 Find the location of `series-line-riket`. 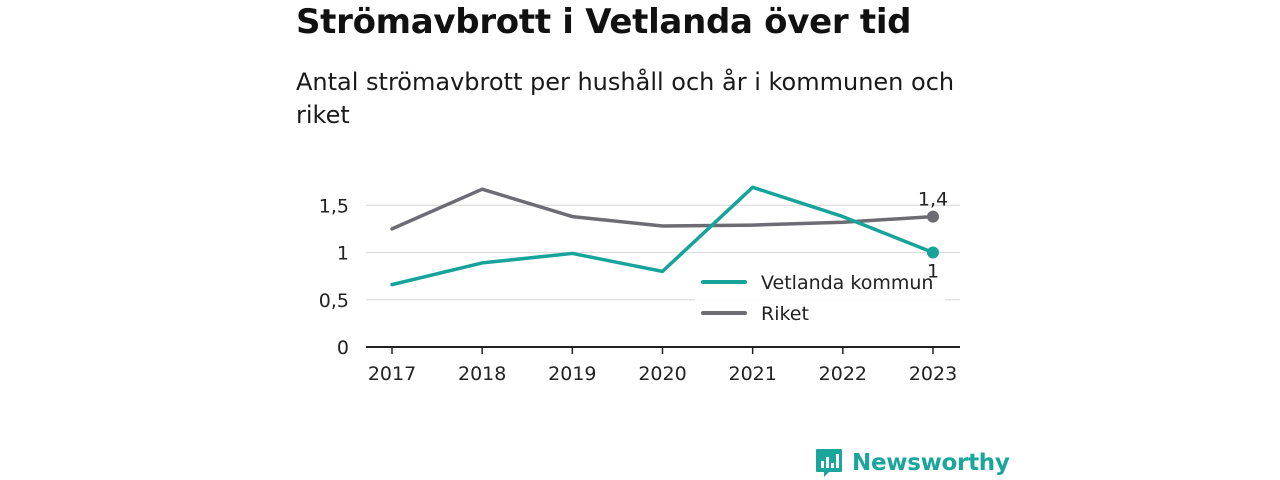

series-line-riket is located at coordinates (662, 209).